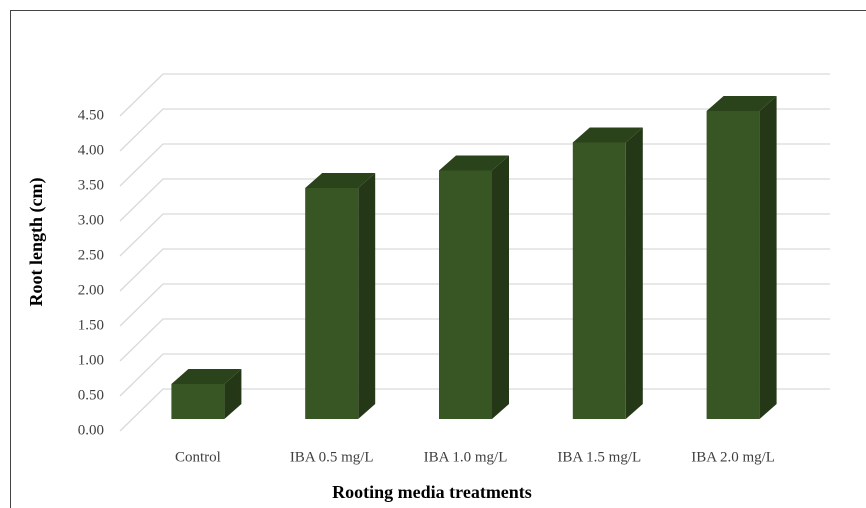 The image size is (866, 508). What do you see at coordinates (733, 457) in the screenshot?
I see `x-tick-label: IBA 2.0 mg/L` at bounding box center [733, 457].